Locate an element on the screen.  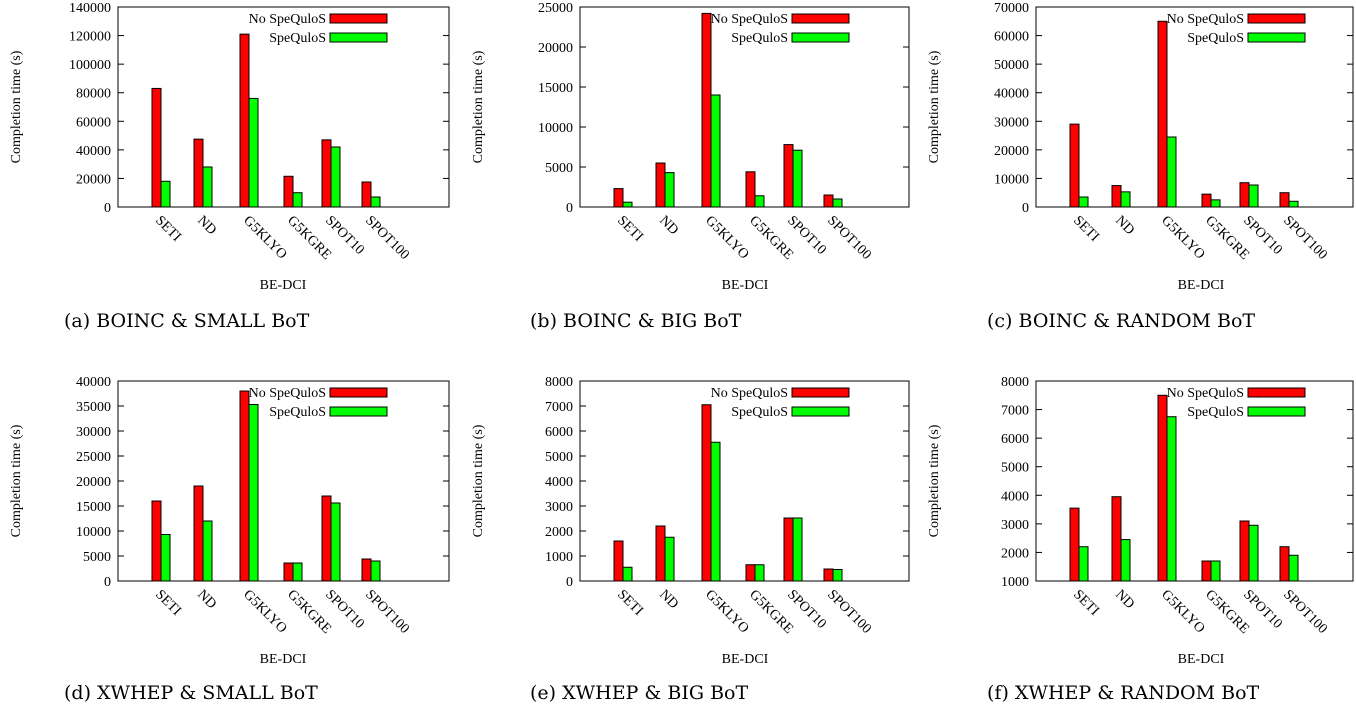
subfigure-caption: (a) BOINC & SMALL BoT is located at coordinates (187, 321).